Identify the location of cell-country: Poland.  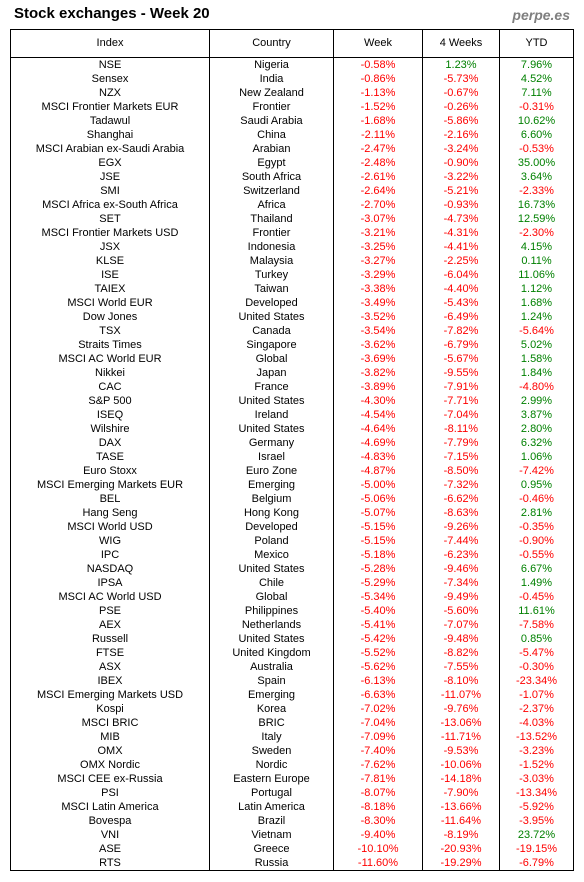
(271, 541).